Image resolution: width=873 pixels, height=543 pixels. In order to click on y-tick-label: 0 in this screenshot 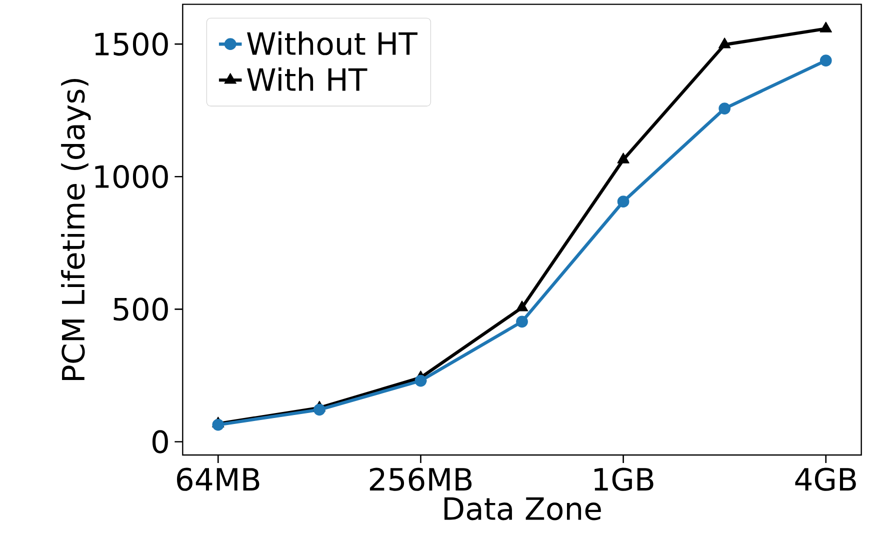, I will do `click(160, 442)`.